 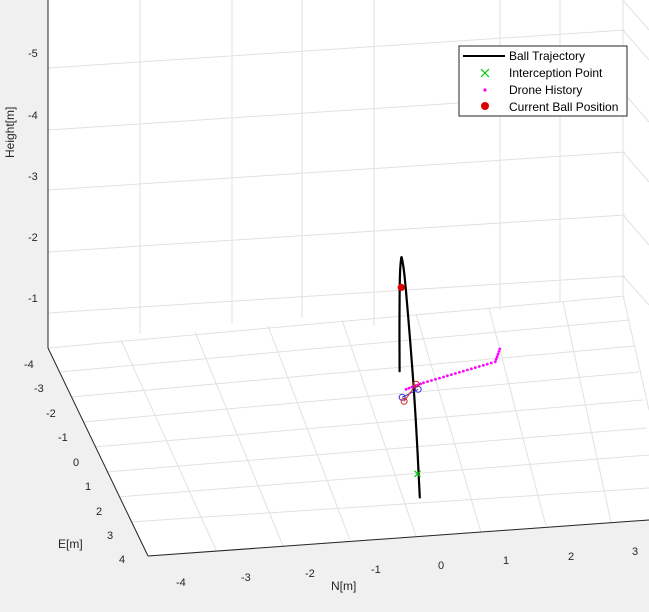 I want to click on legend-label: Current Ball Position, so click(x=563, y=107).